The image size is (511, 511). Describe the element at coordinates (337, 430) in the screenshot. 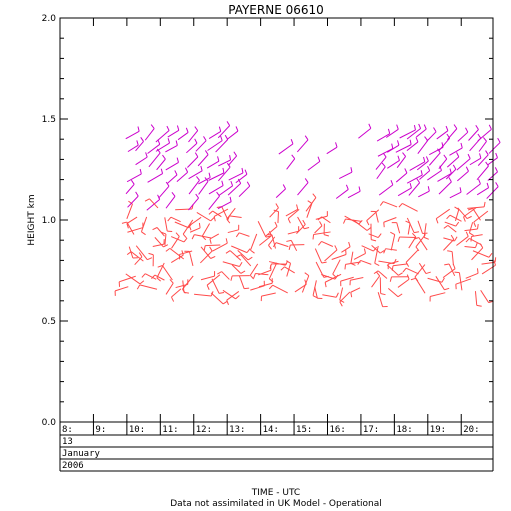

I see `x-tick-label: 16:` at that location.